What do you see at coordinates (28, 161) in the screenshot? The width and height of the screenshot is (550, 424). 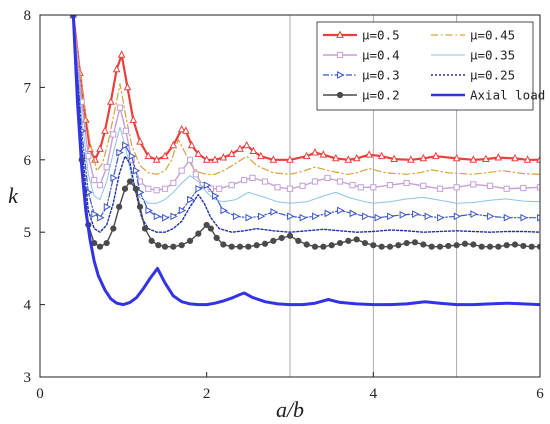 I see `y-tick-label: 6` at bounding box center [28, 161].